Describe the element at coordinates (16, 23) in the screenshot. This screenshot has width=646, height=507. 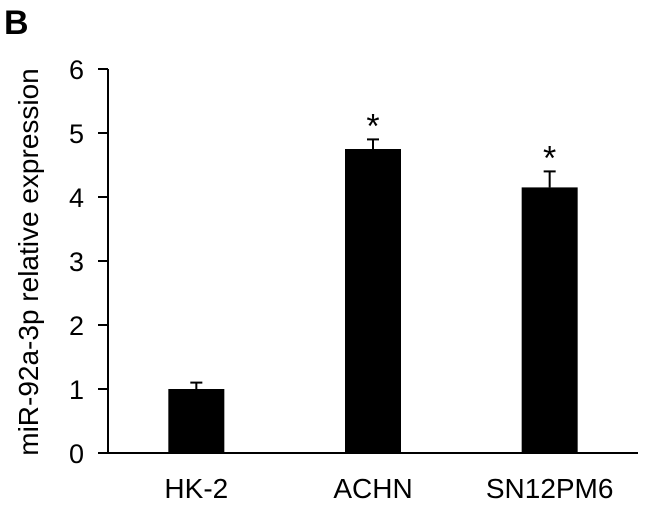
I see `panel-label: B` at that location.